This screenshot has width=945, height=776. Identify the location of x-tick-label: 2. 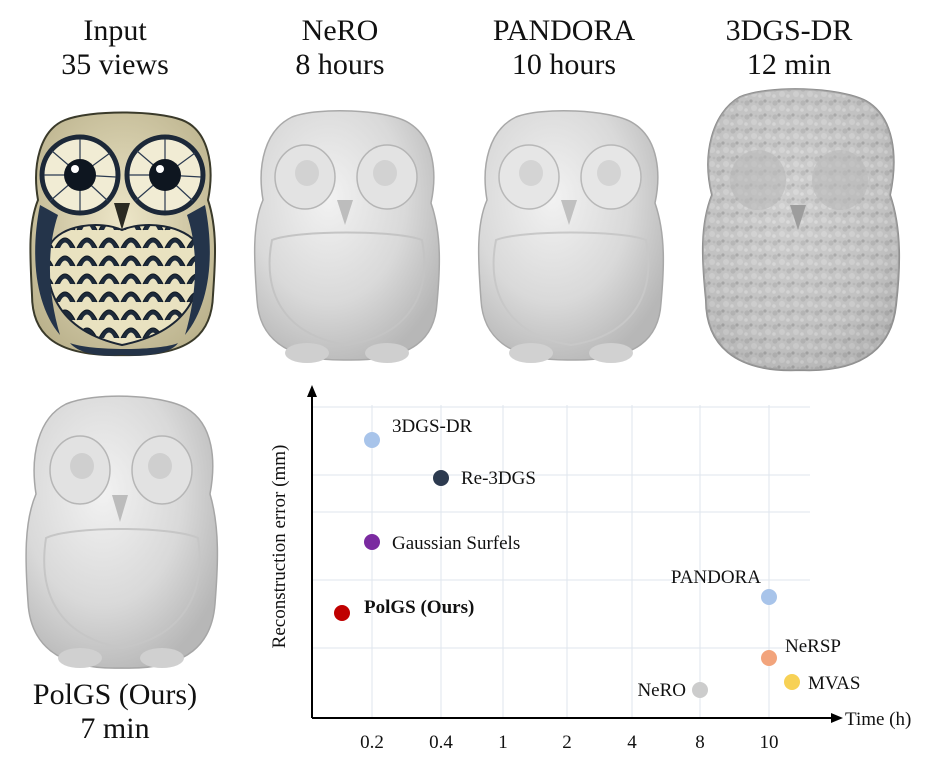
(567, 742).